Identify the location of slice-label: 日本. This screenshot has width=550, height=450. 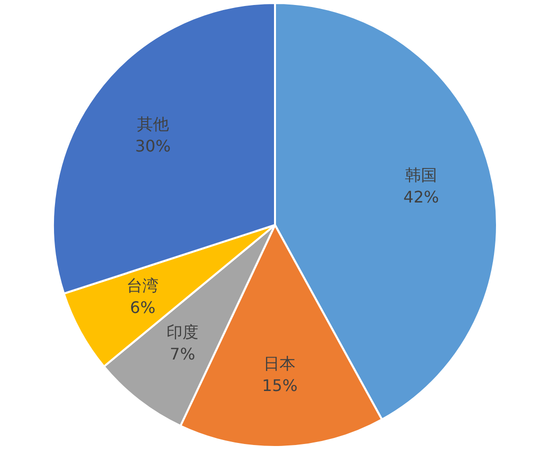
(280, 364).